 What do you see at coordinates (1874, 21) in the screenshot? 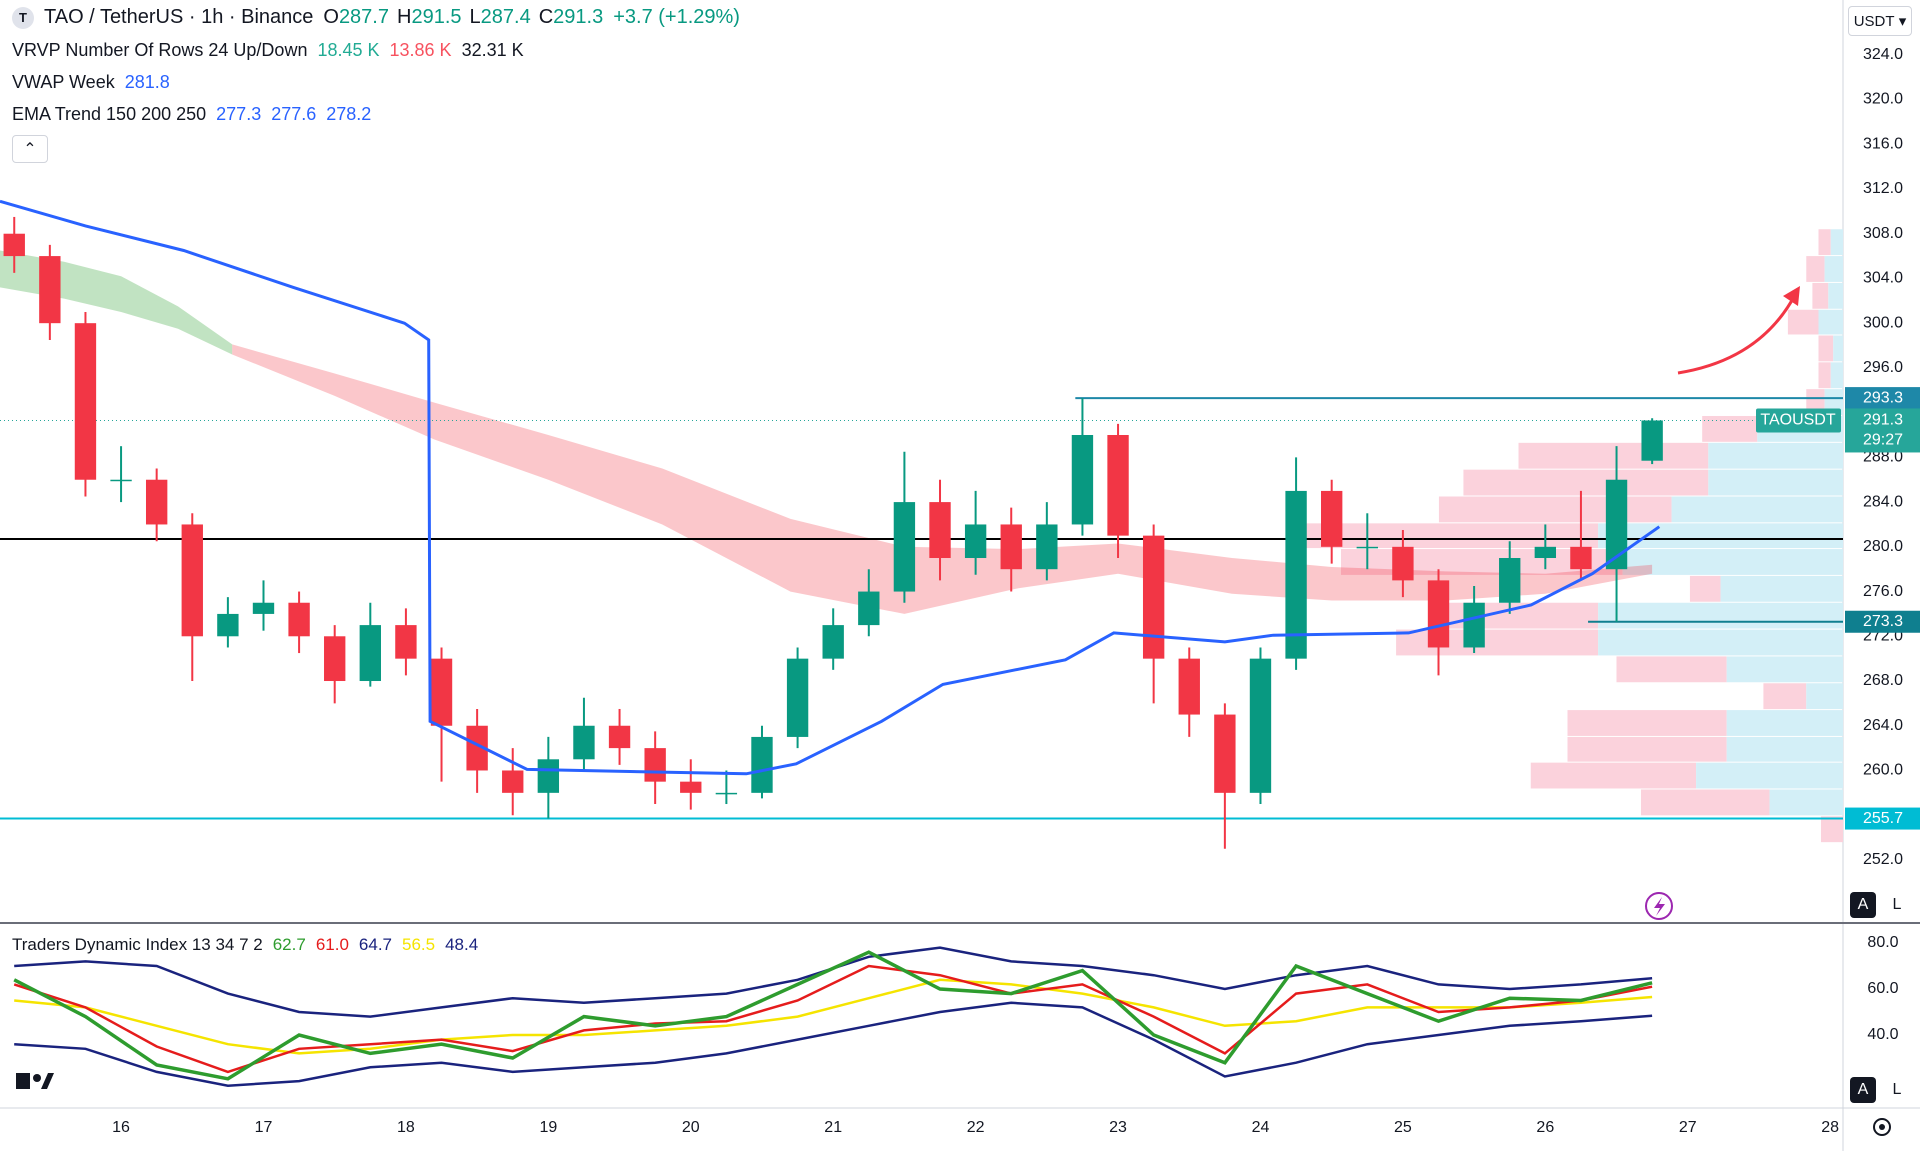
I see `currency: USDT` at bounding box center [1874, 21].